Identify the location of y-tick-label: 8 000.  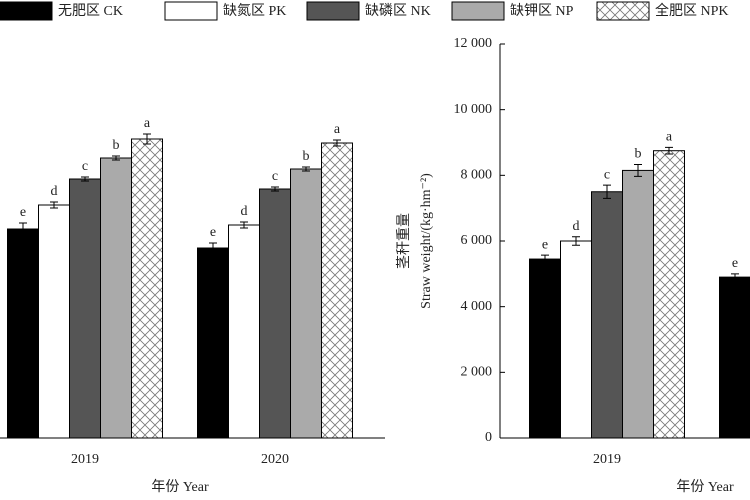
(477, 175).